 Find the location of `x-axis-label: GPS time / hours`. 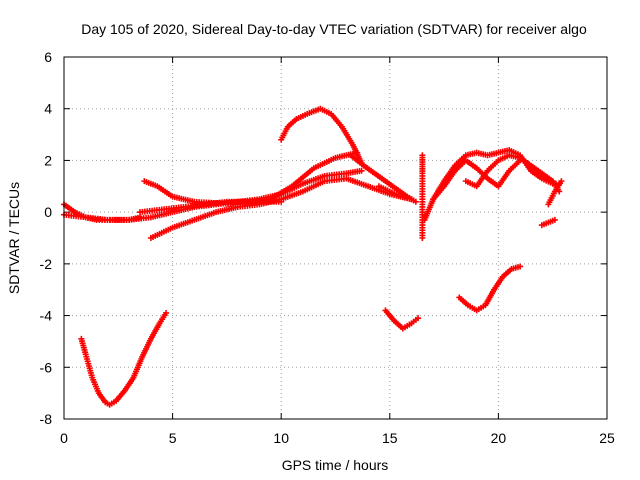

x-axis-label: GPS time / hours is located at coordinates (335, 465).